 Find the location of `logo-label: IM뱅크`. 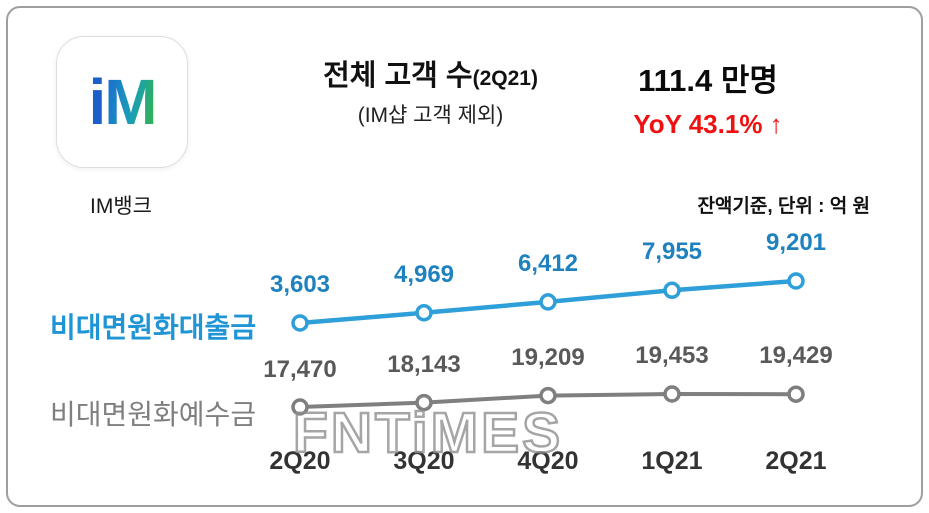

logo-label: IM뱅크 is located at coordinates (121, 206).